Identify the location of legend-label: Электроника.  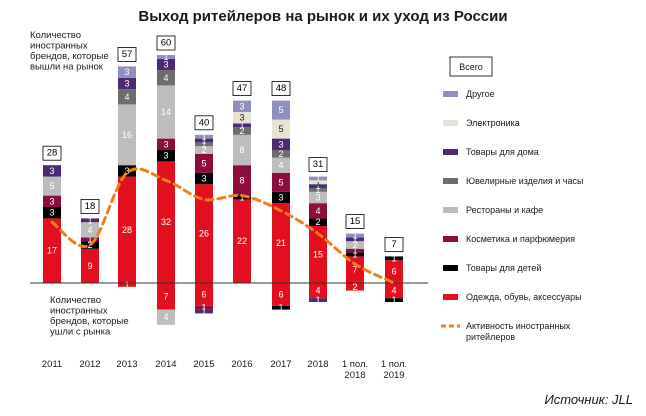
(493, 123).